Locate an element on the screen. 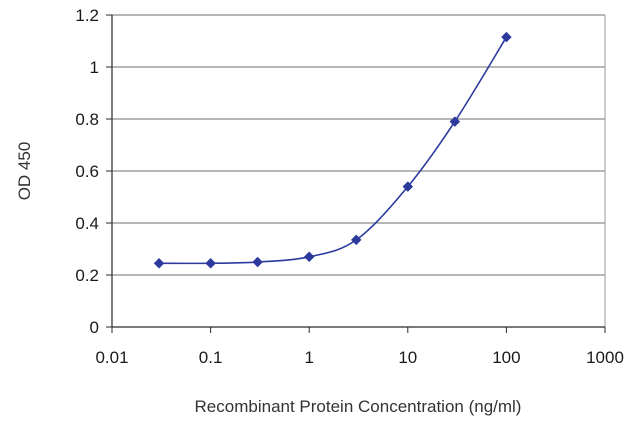 The image size is (640, 427). x-tick-label: 0.01 is located at coordinates (111, 357).